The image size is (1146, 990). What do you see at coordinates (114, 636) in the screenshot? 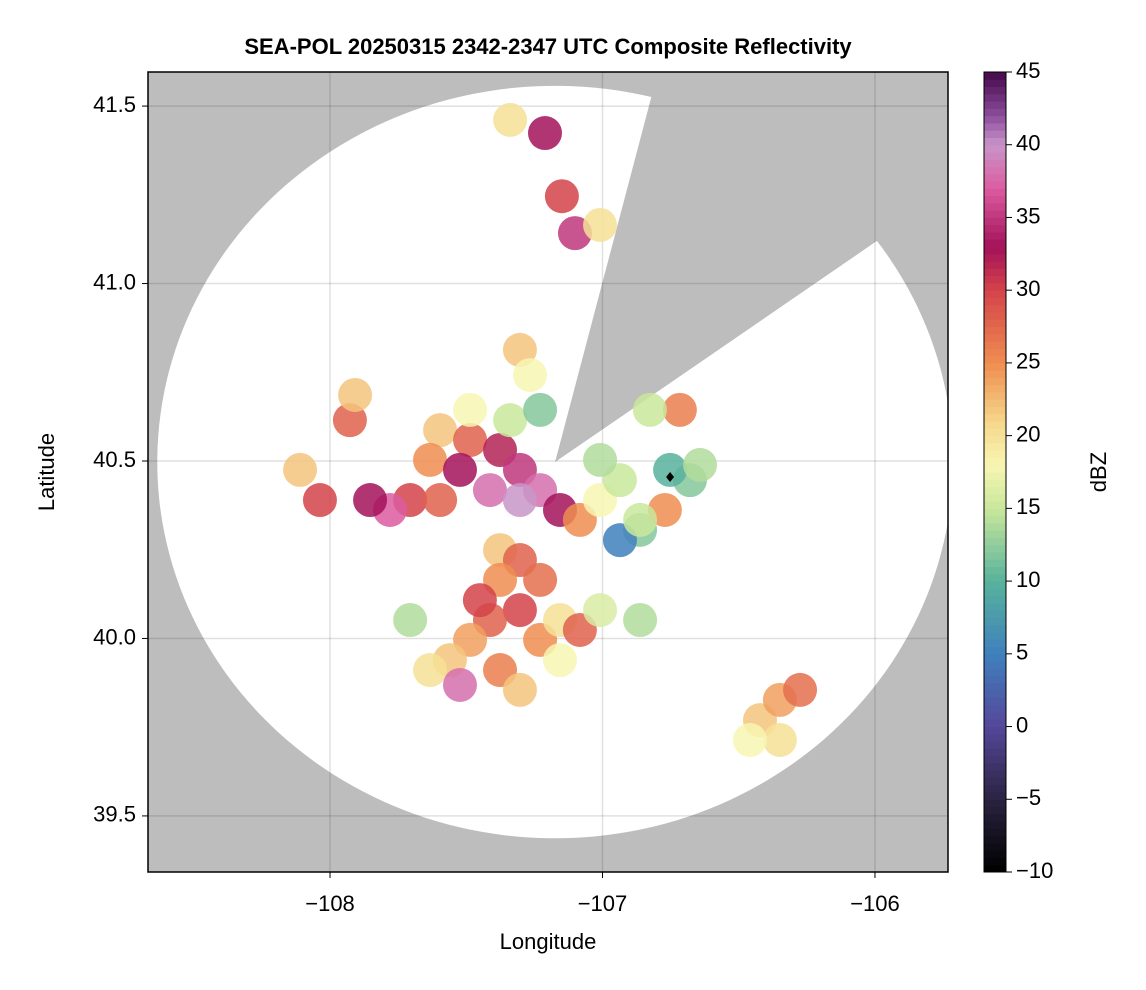
I see `y-tick-label: 40.0` at bounding box center [114, 636].